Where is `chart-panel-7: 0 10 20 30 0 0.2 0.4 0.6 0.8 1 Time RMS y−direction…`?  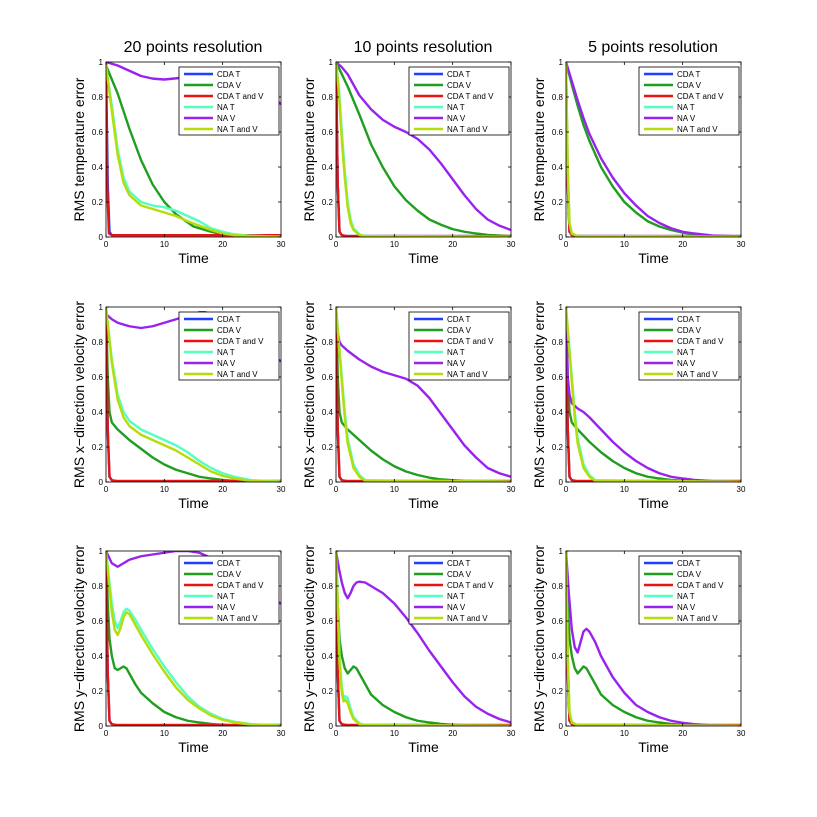
chart-panel-7: 0 10 20 30 0 0.2 0.4 0.6 0.8 1 Time RMS y−direction… is located at coordinates (178, 650).